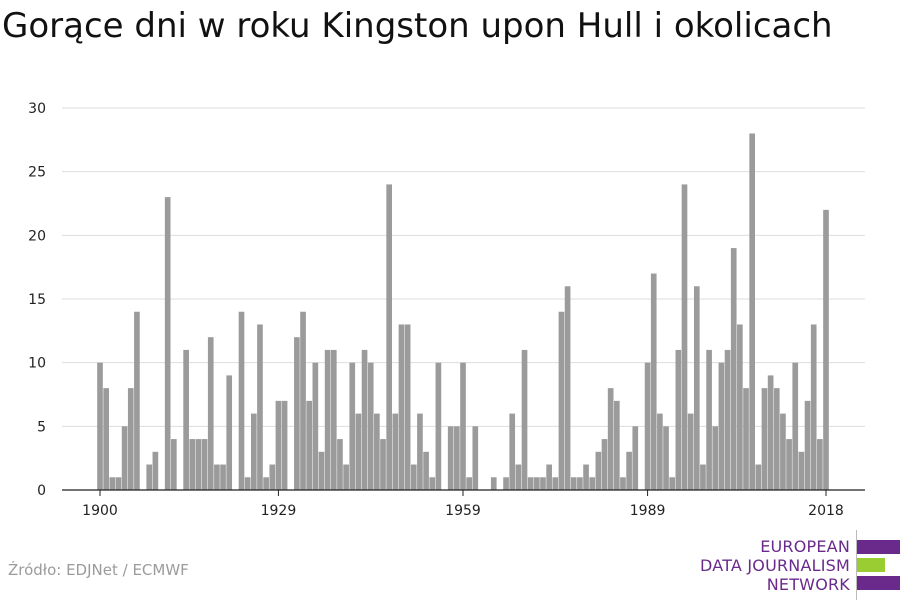 The height and width of the screenshot is (600, 900). I want to click on y-tick-label: 30, so click(37, 109).